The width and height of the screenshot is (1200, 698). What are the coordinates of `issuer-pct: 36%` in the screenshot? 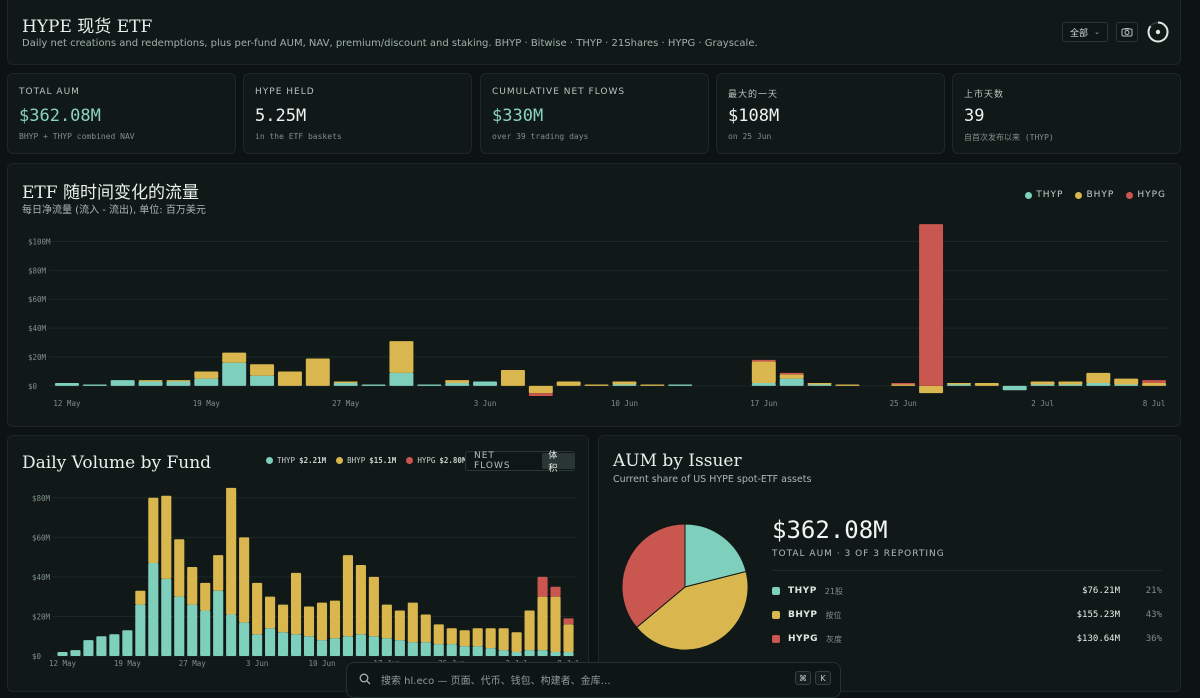 It's located at (1153, 639).